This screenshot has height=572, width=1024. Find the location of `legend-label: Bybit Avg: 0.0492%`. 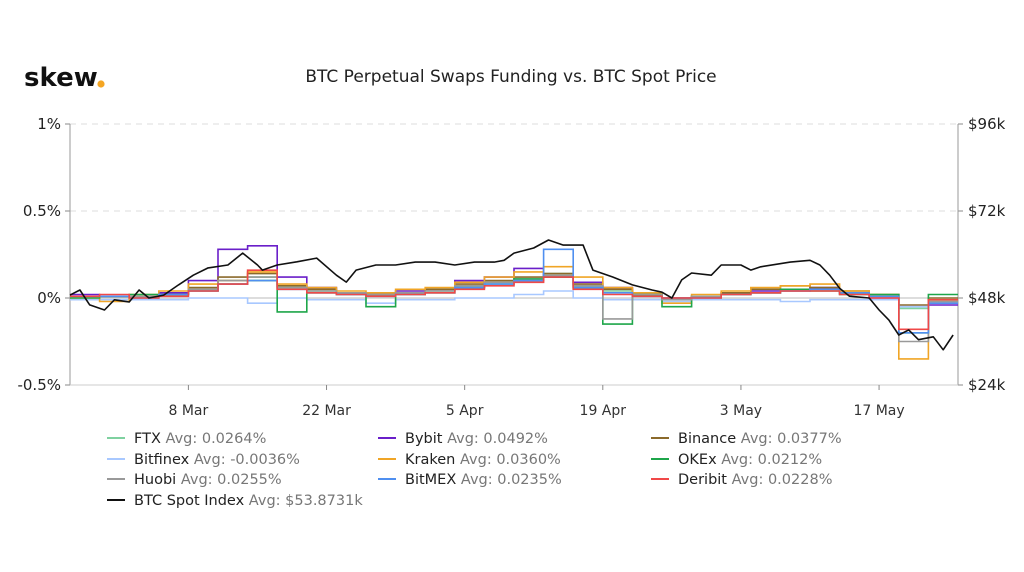

legend-label: Bybit Avg: 0.0492% is located at coordinates (476, 439).